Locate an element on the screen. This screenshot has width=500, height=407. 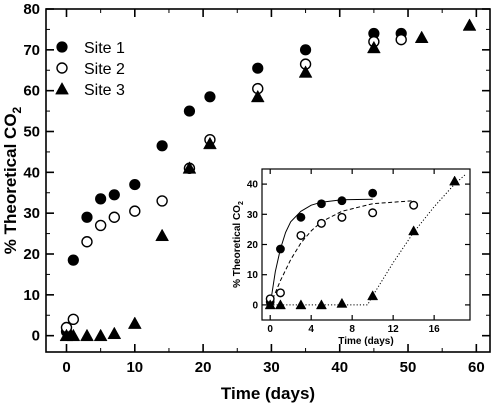
x-tick-label: 60 is located at coordinates (476, 367).